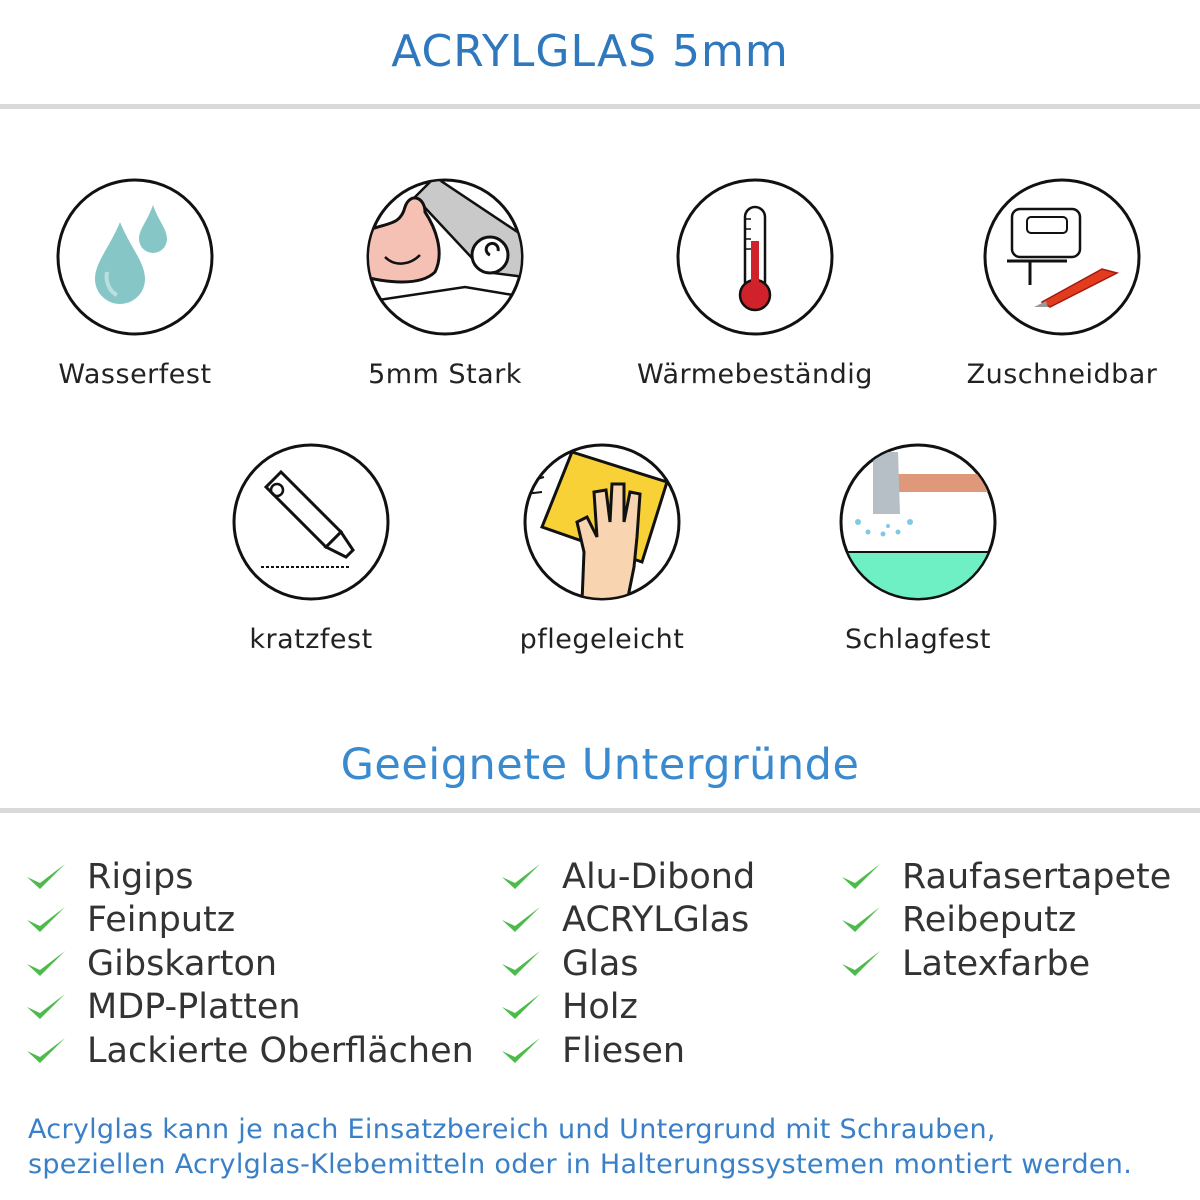  Describe the element at coordinates (249, 921) in the screenshot. I see `surface-item: Feinputz` at that location.